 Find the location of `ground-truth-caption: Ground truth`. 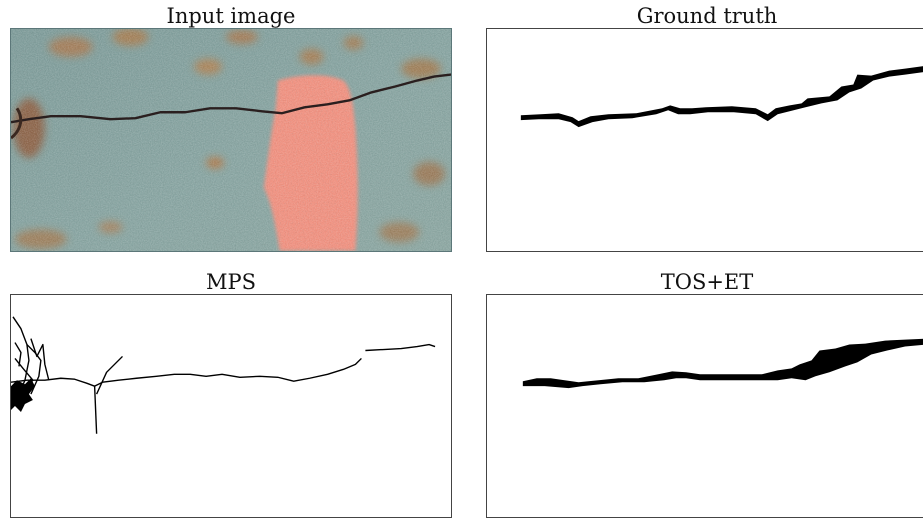

ground-truth-caption: Ground truth is located at coordinates (707, 16).